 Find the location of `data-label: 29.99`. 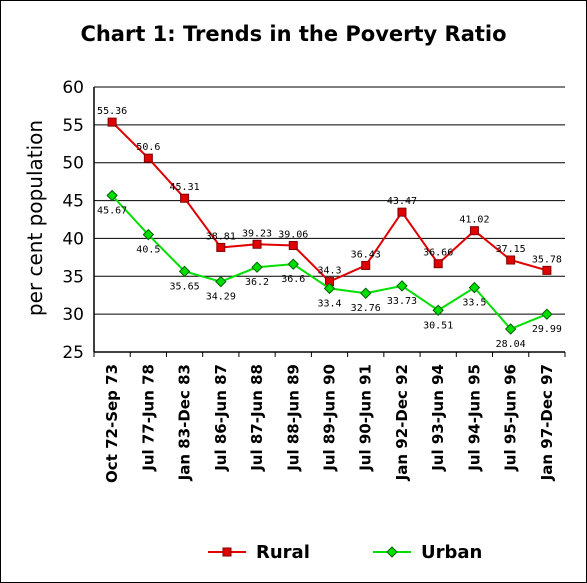

data-label: 29.99 is located at coordinates (547, 329).